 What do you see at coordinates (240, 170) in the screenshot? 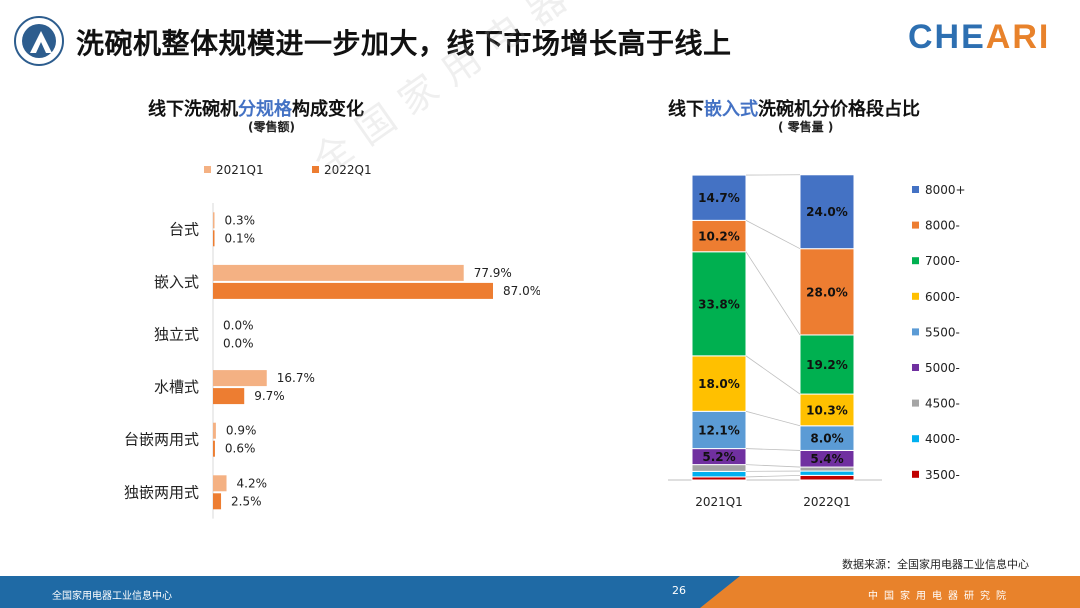
I see `legend-label-2021Q1: 2021Q1` at bounding box center [240, 170].